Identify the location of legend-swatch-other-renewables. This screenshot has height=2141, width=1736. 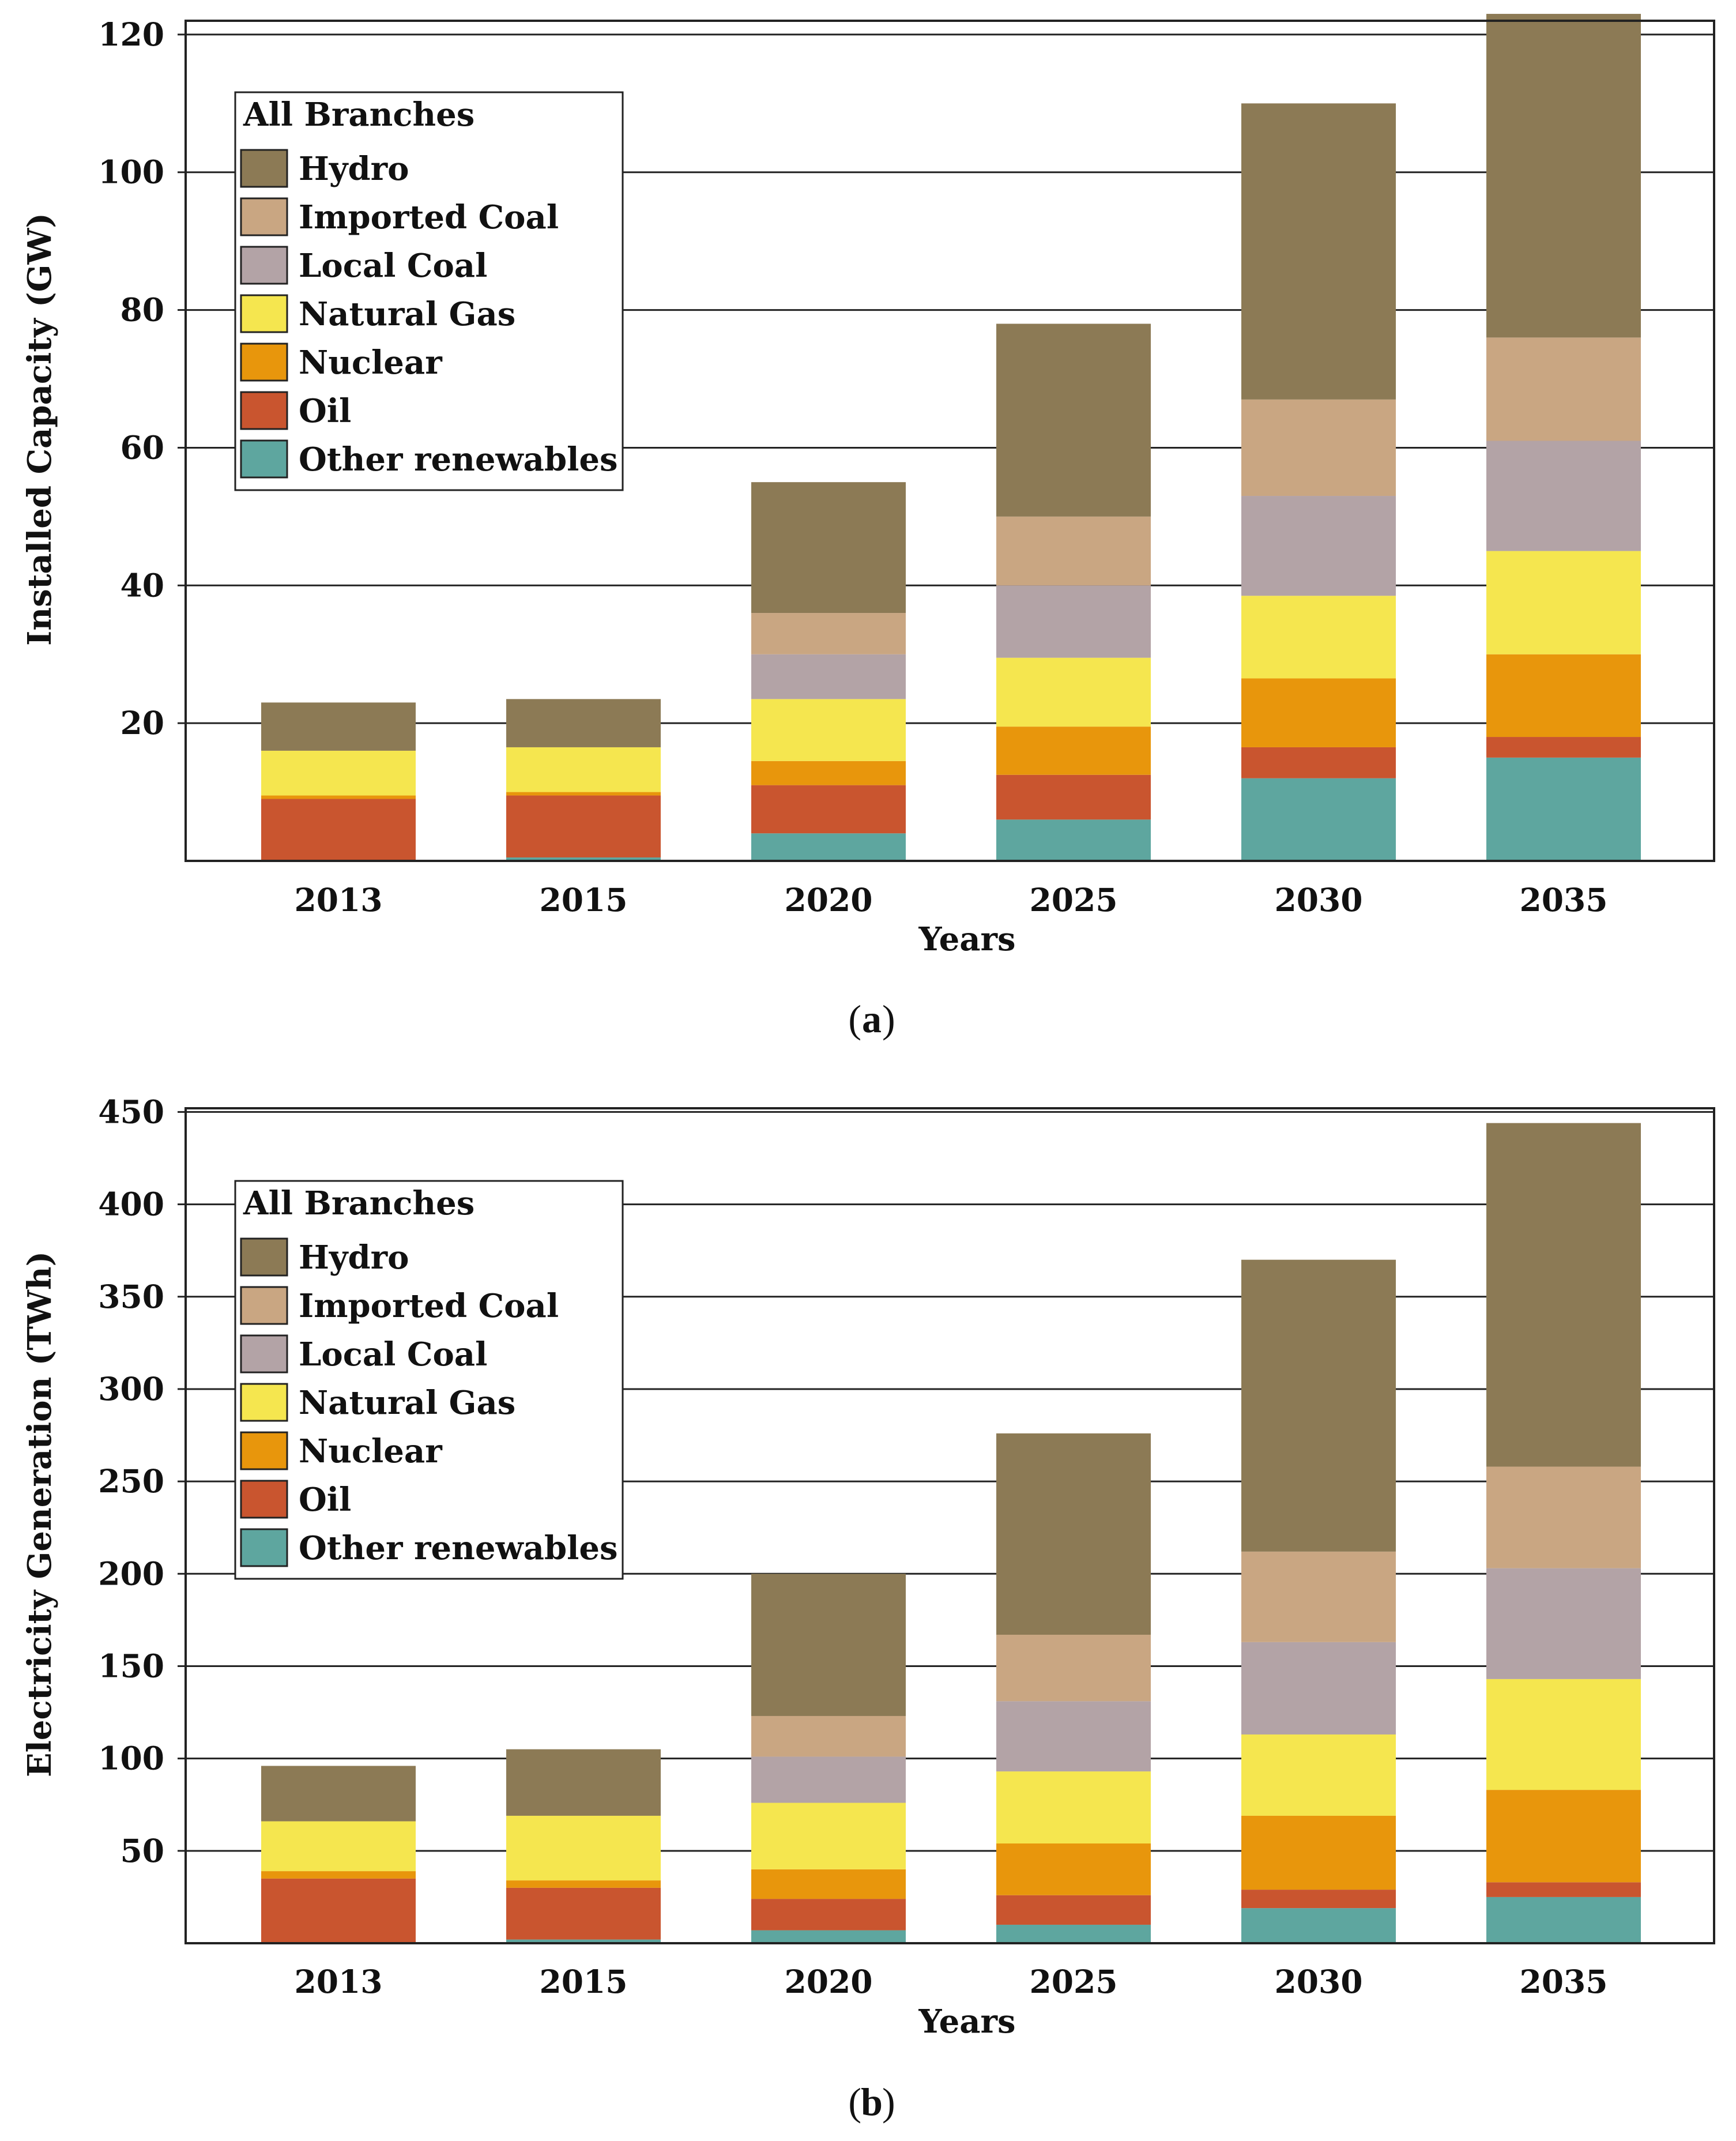
(264, 1547).